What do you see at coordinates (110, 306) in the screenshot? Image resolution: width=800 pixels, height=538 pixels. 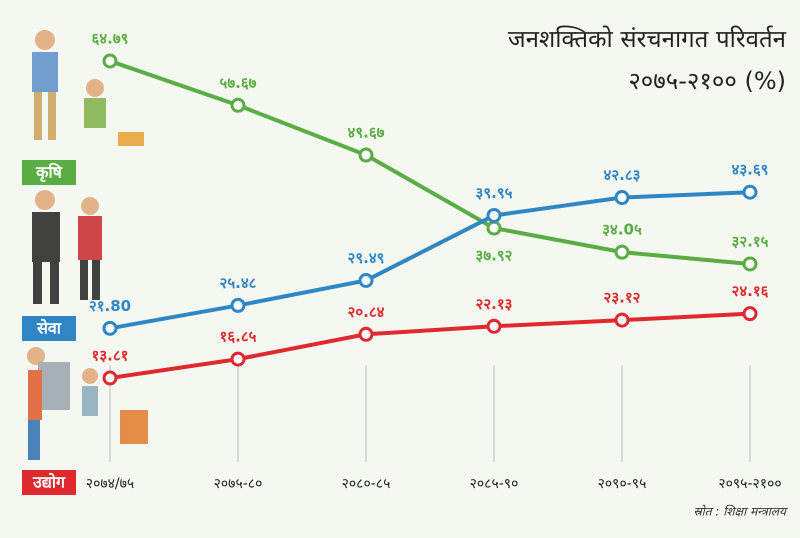 I see `data-label: २१.80` at bounding box center [110, 306].